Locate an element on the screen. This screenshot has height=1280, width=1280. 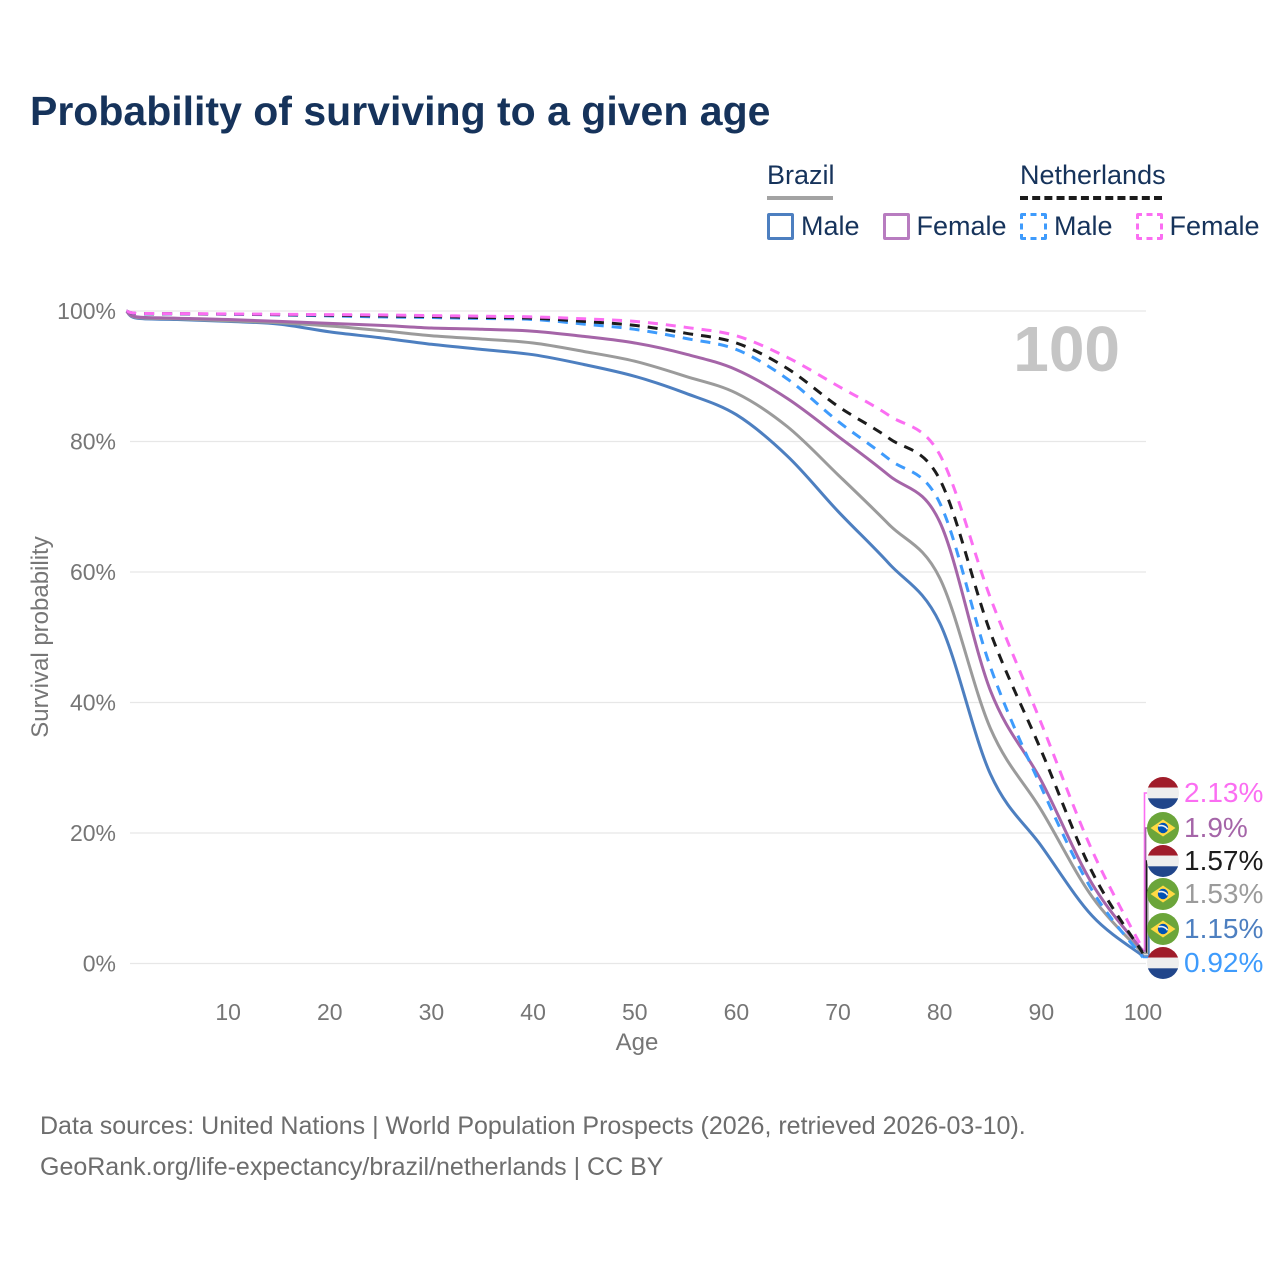
legend: Brazil Male Female Netherlands Male is located at coordinates (640, 201).